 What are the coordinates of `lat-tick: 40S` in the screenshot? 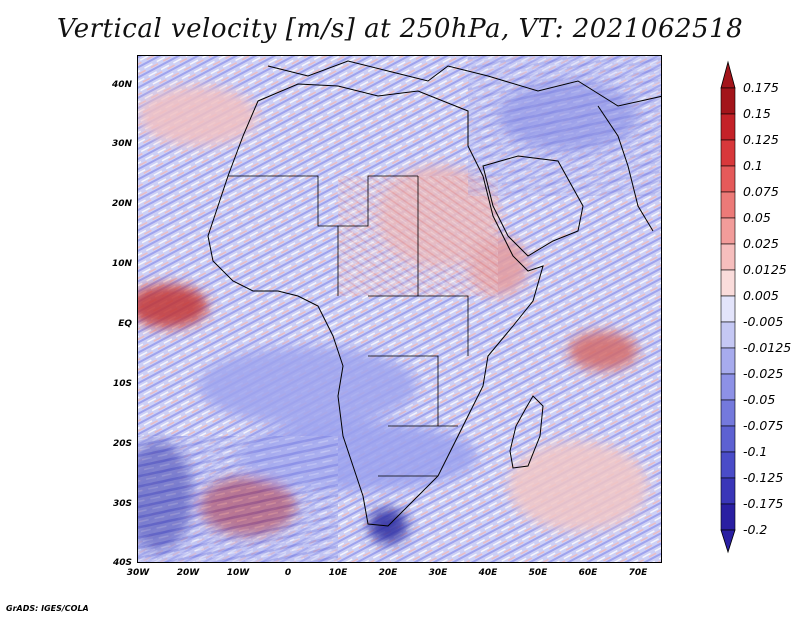 It's located at (122, 563).